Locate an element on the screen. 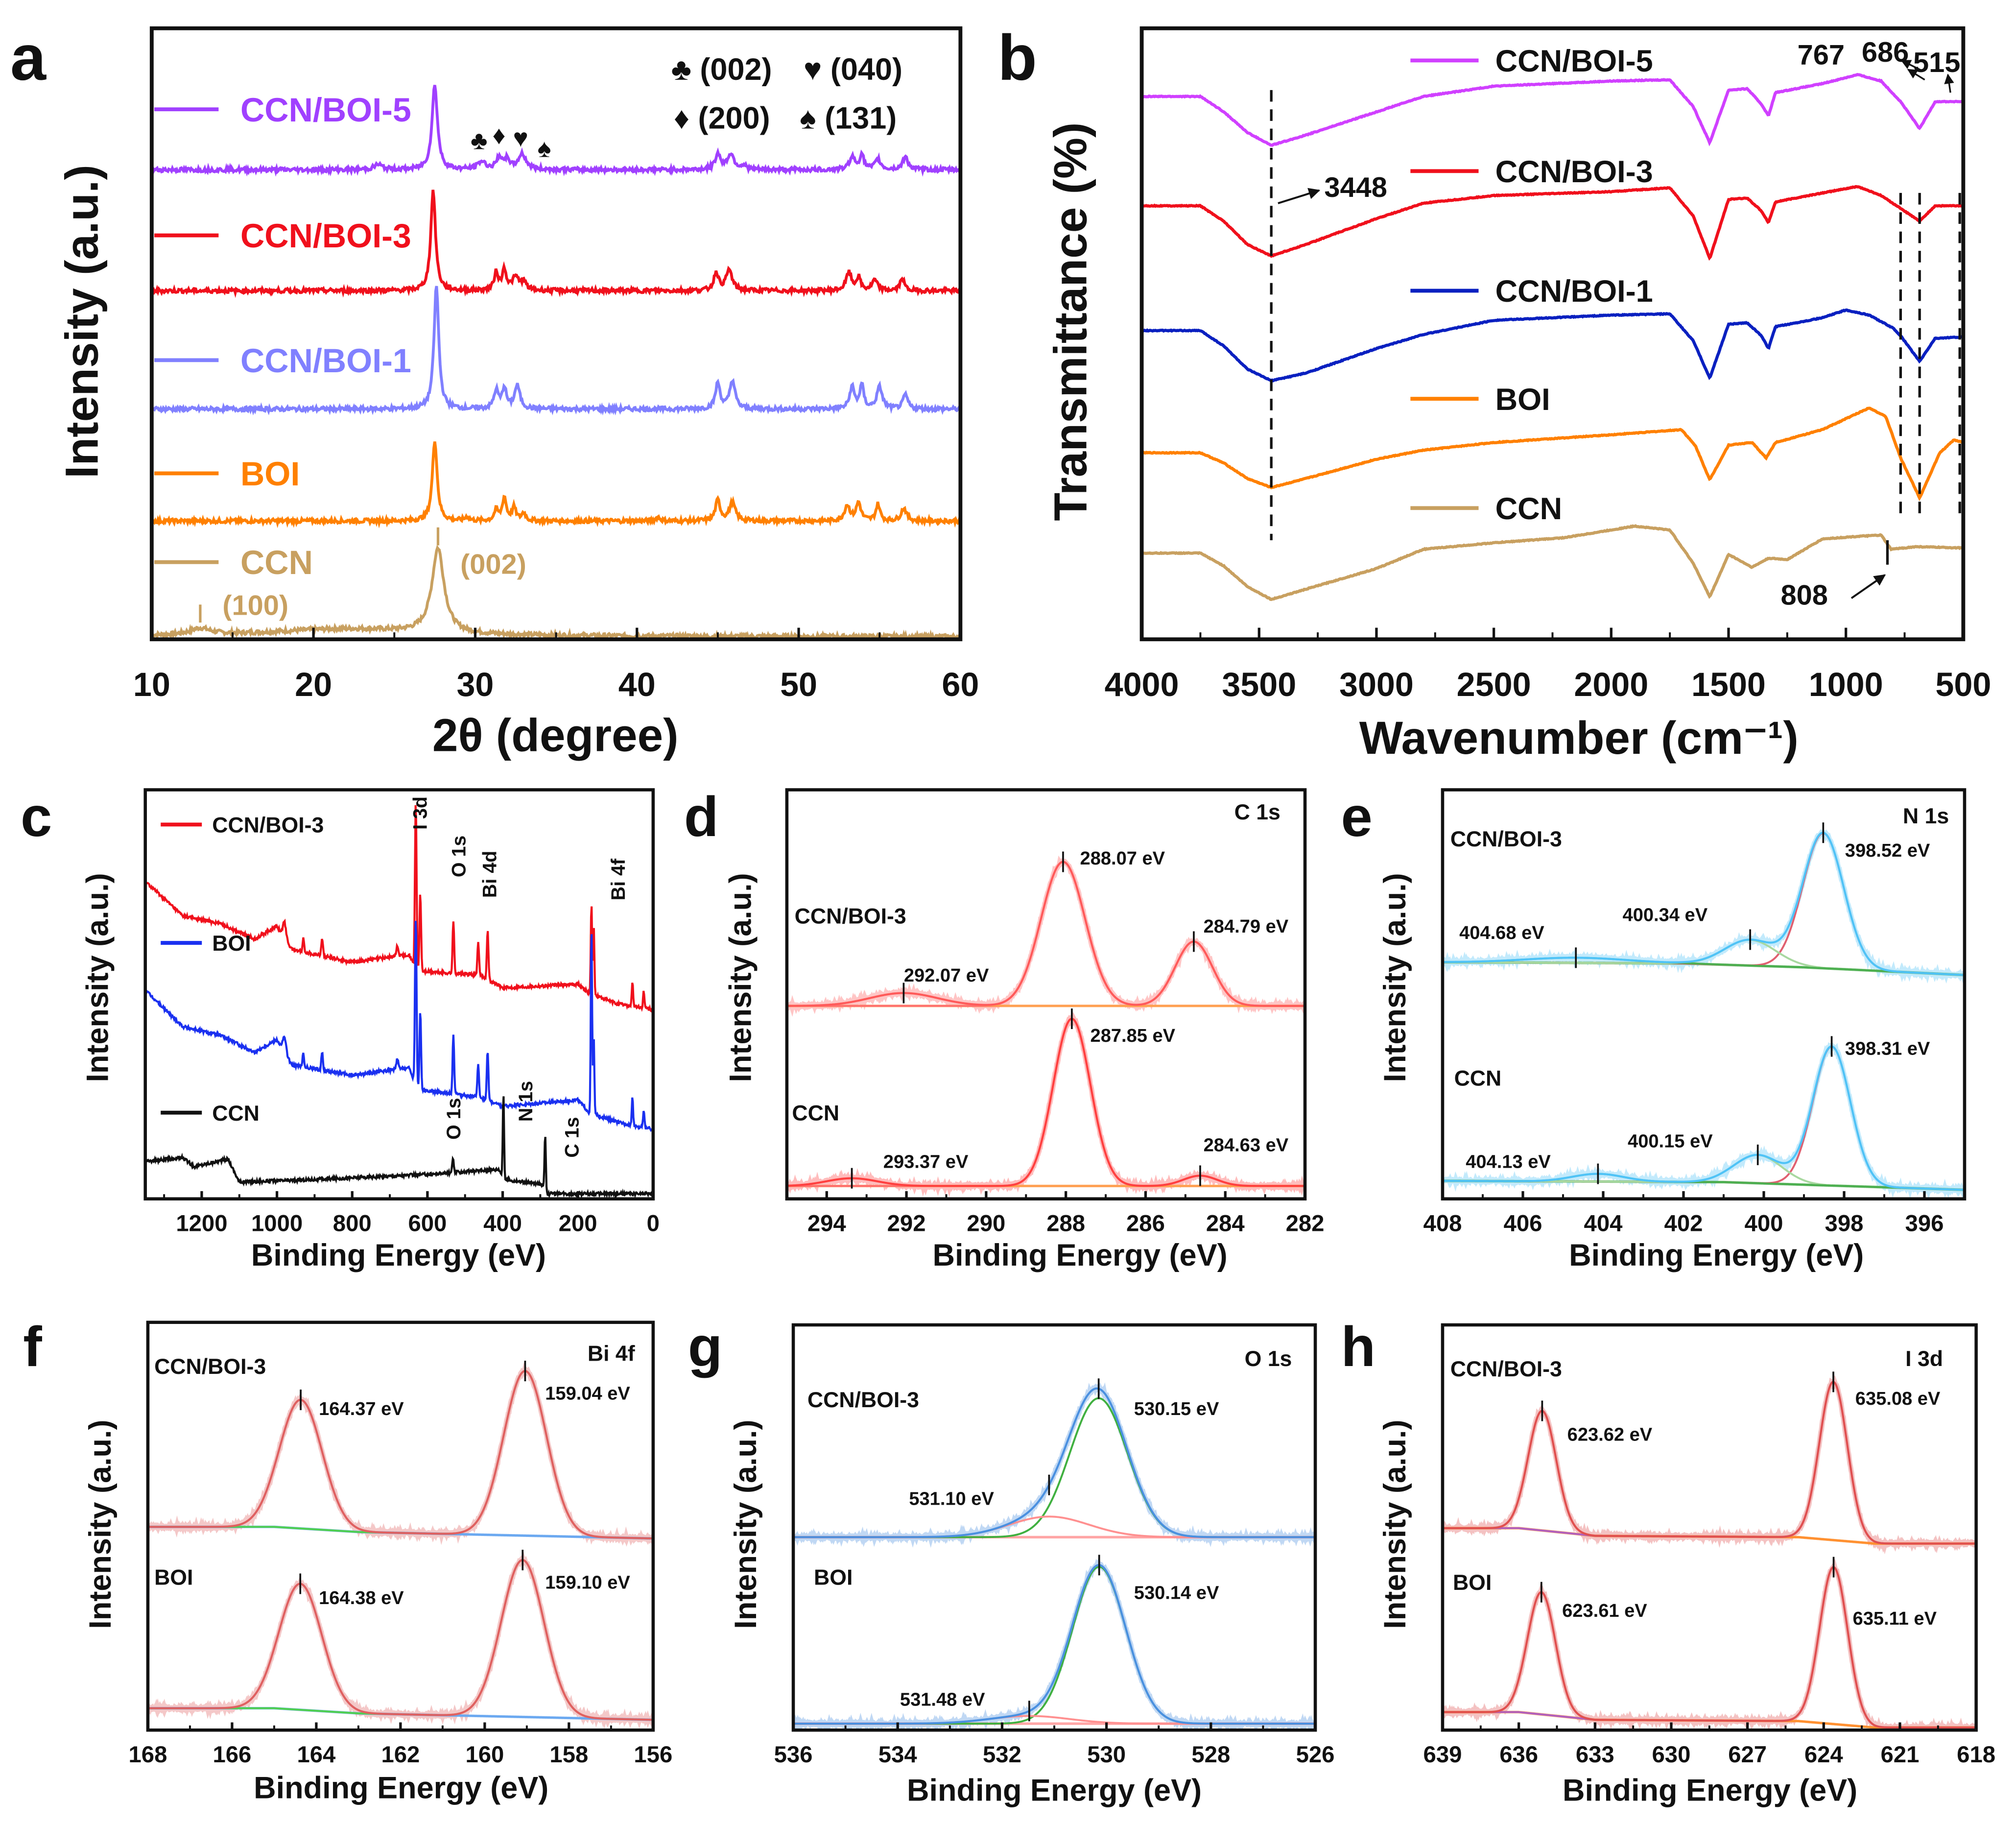 This screenshot has width=2016, height=1824. legend-label: CCN is located at coordinates (236, 1114).